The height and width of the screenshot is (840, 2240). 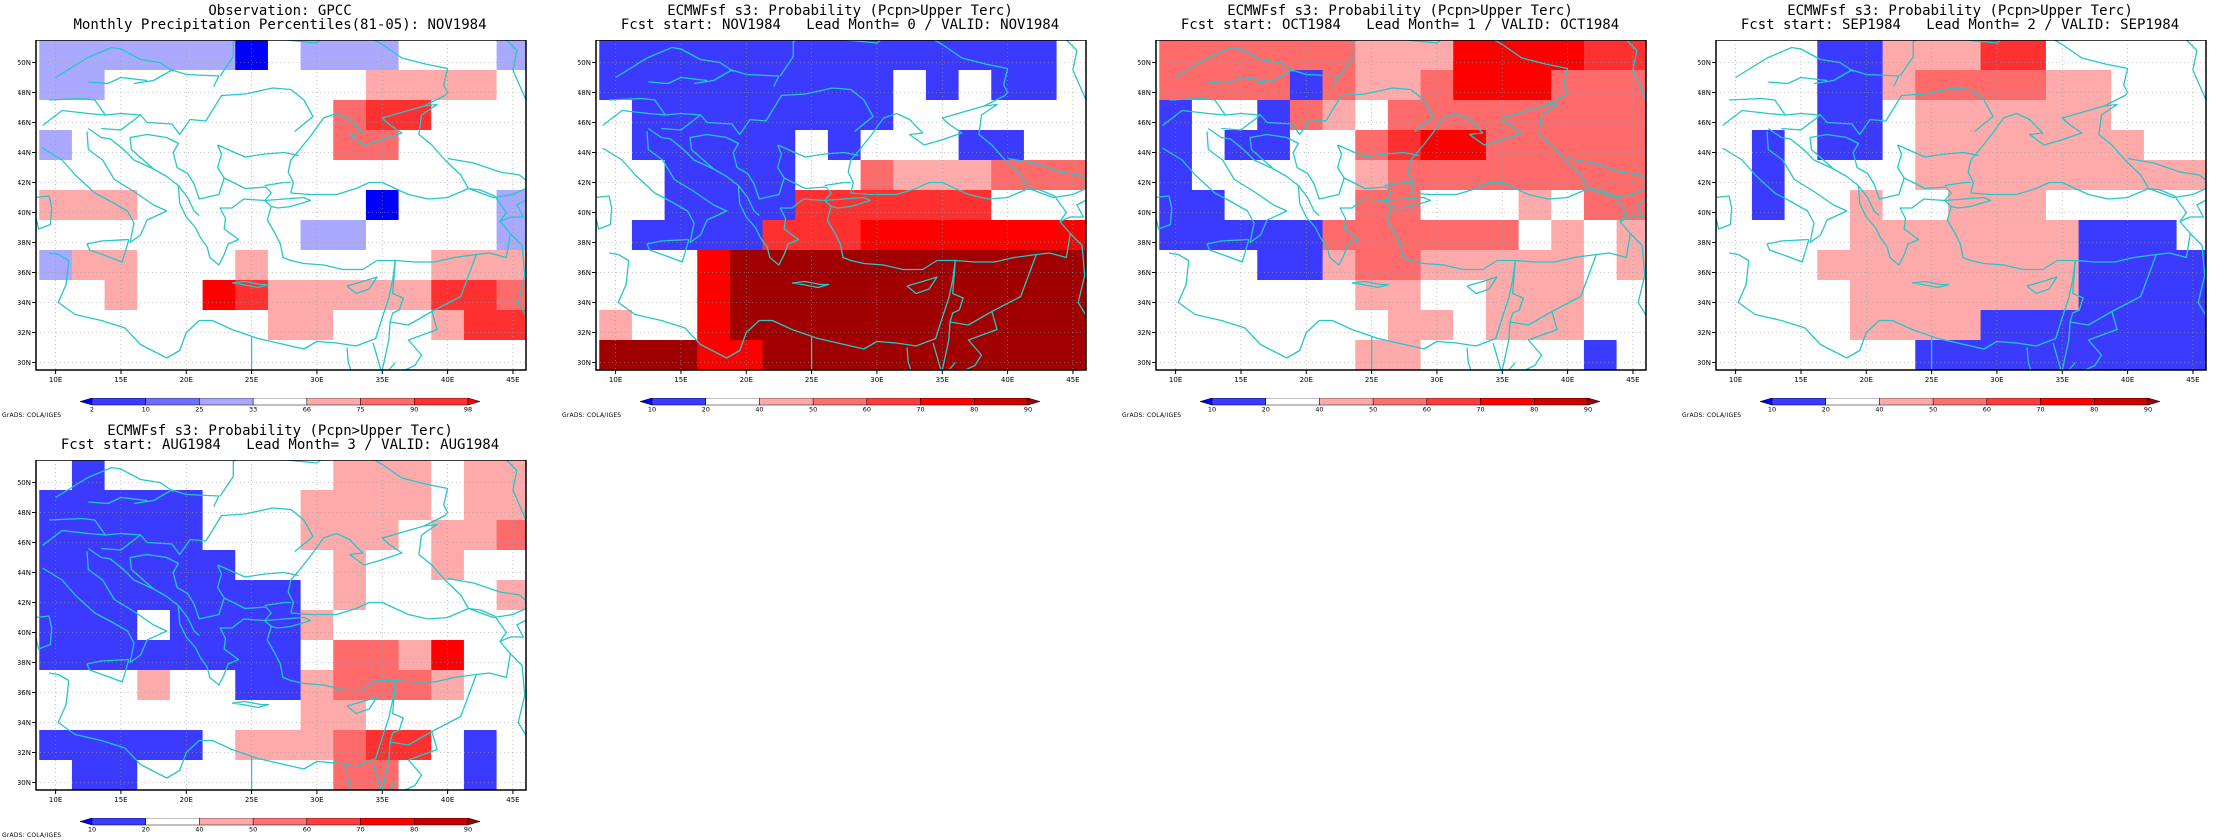 I want to click on x-tick-label: 25E, so click(x=811, y=380).